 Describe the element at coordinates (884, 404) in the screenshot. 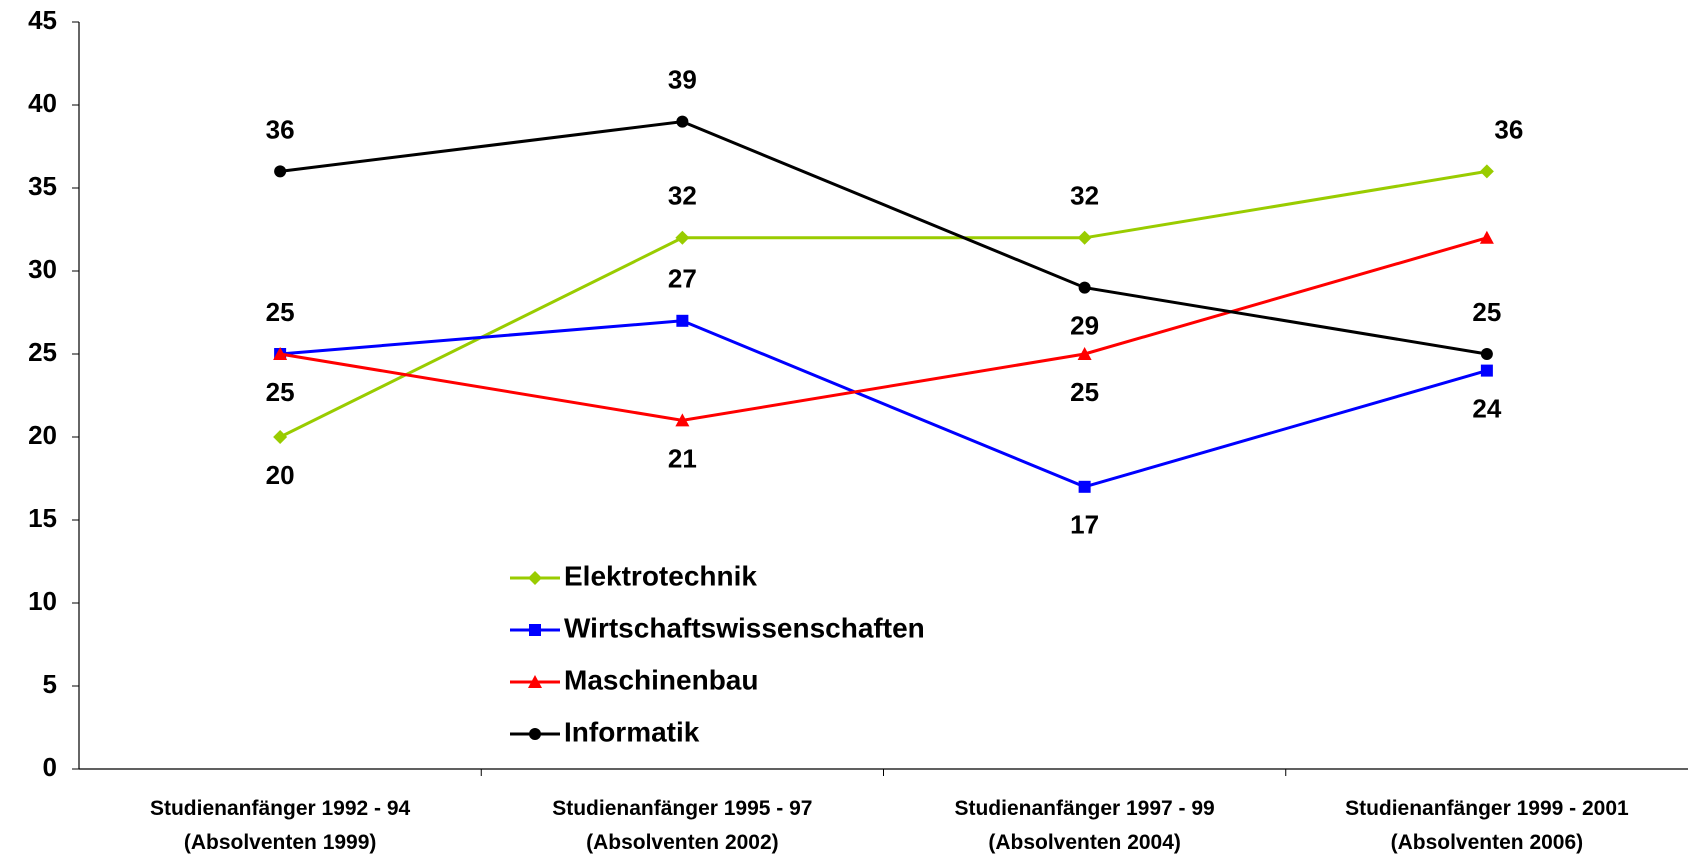

I see `line` at that location.